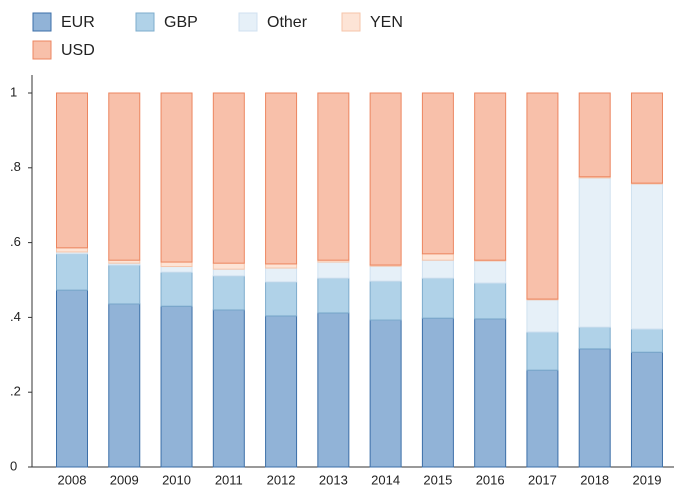 This screenshot has width=678, height=486. Describe the element at coordinates (542, 479) in the screenshot. I see `x-tick-label: 2017` at that location.